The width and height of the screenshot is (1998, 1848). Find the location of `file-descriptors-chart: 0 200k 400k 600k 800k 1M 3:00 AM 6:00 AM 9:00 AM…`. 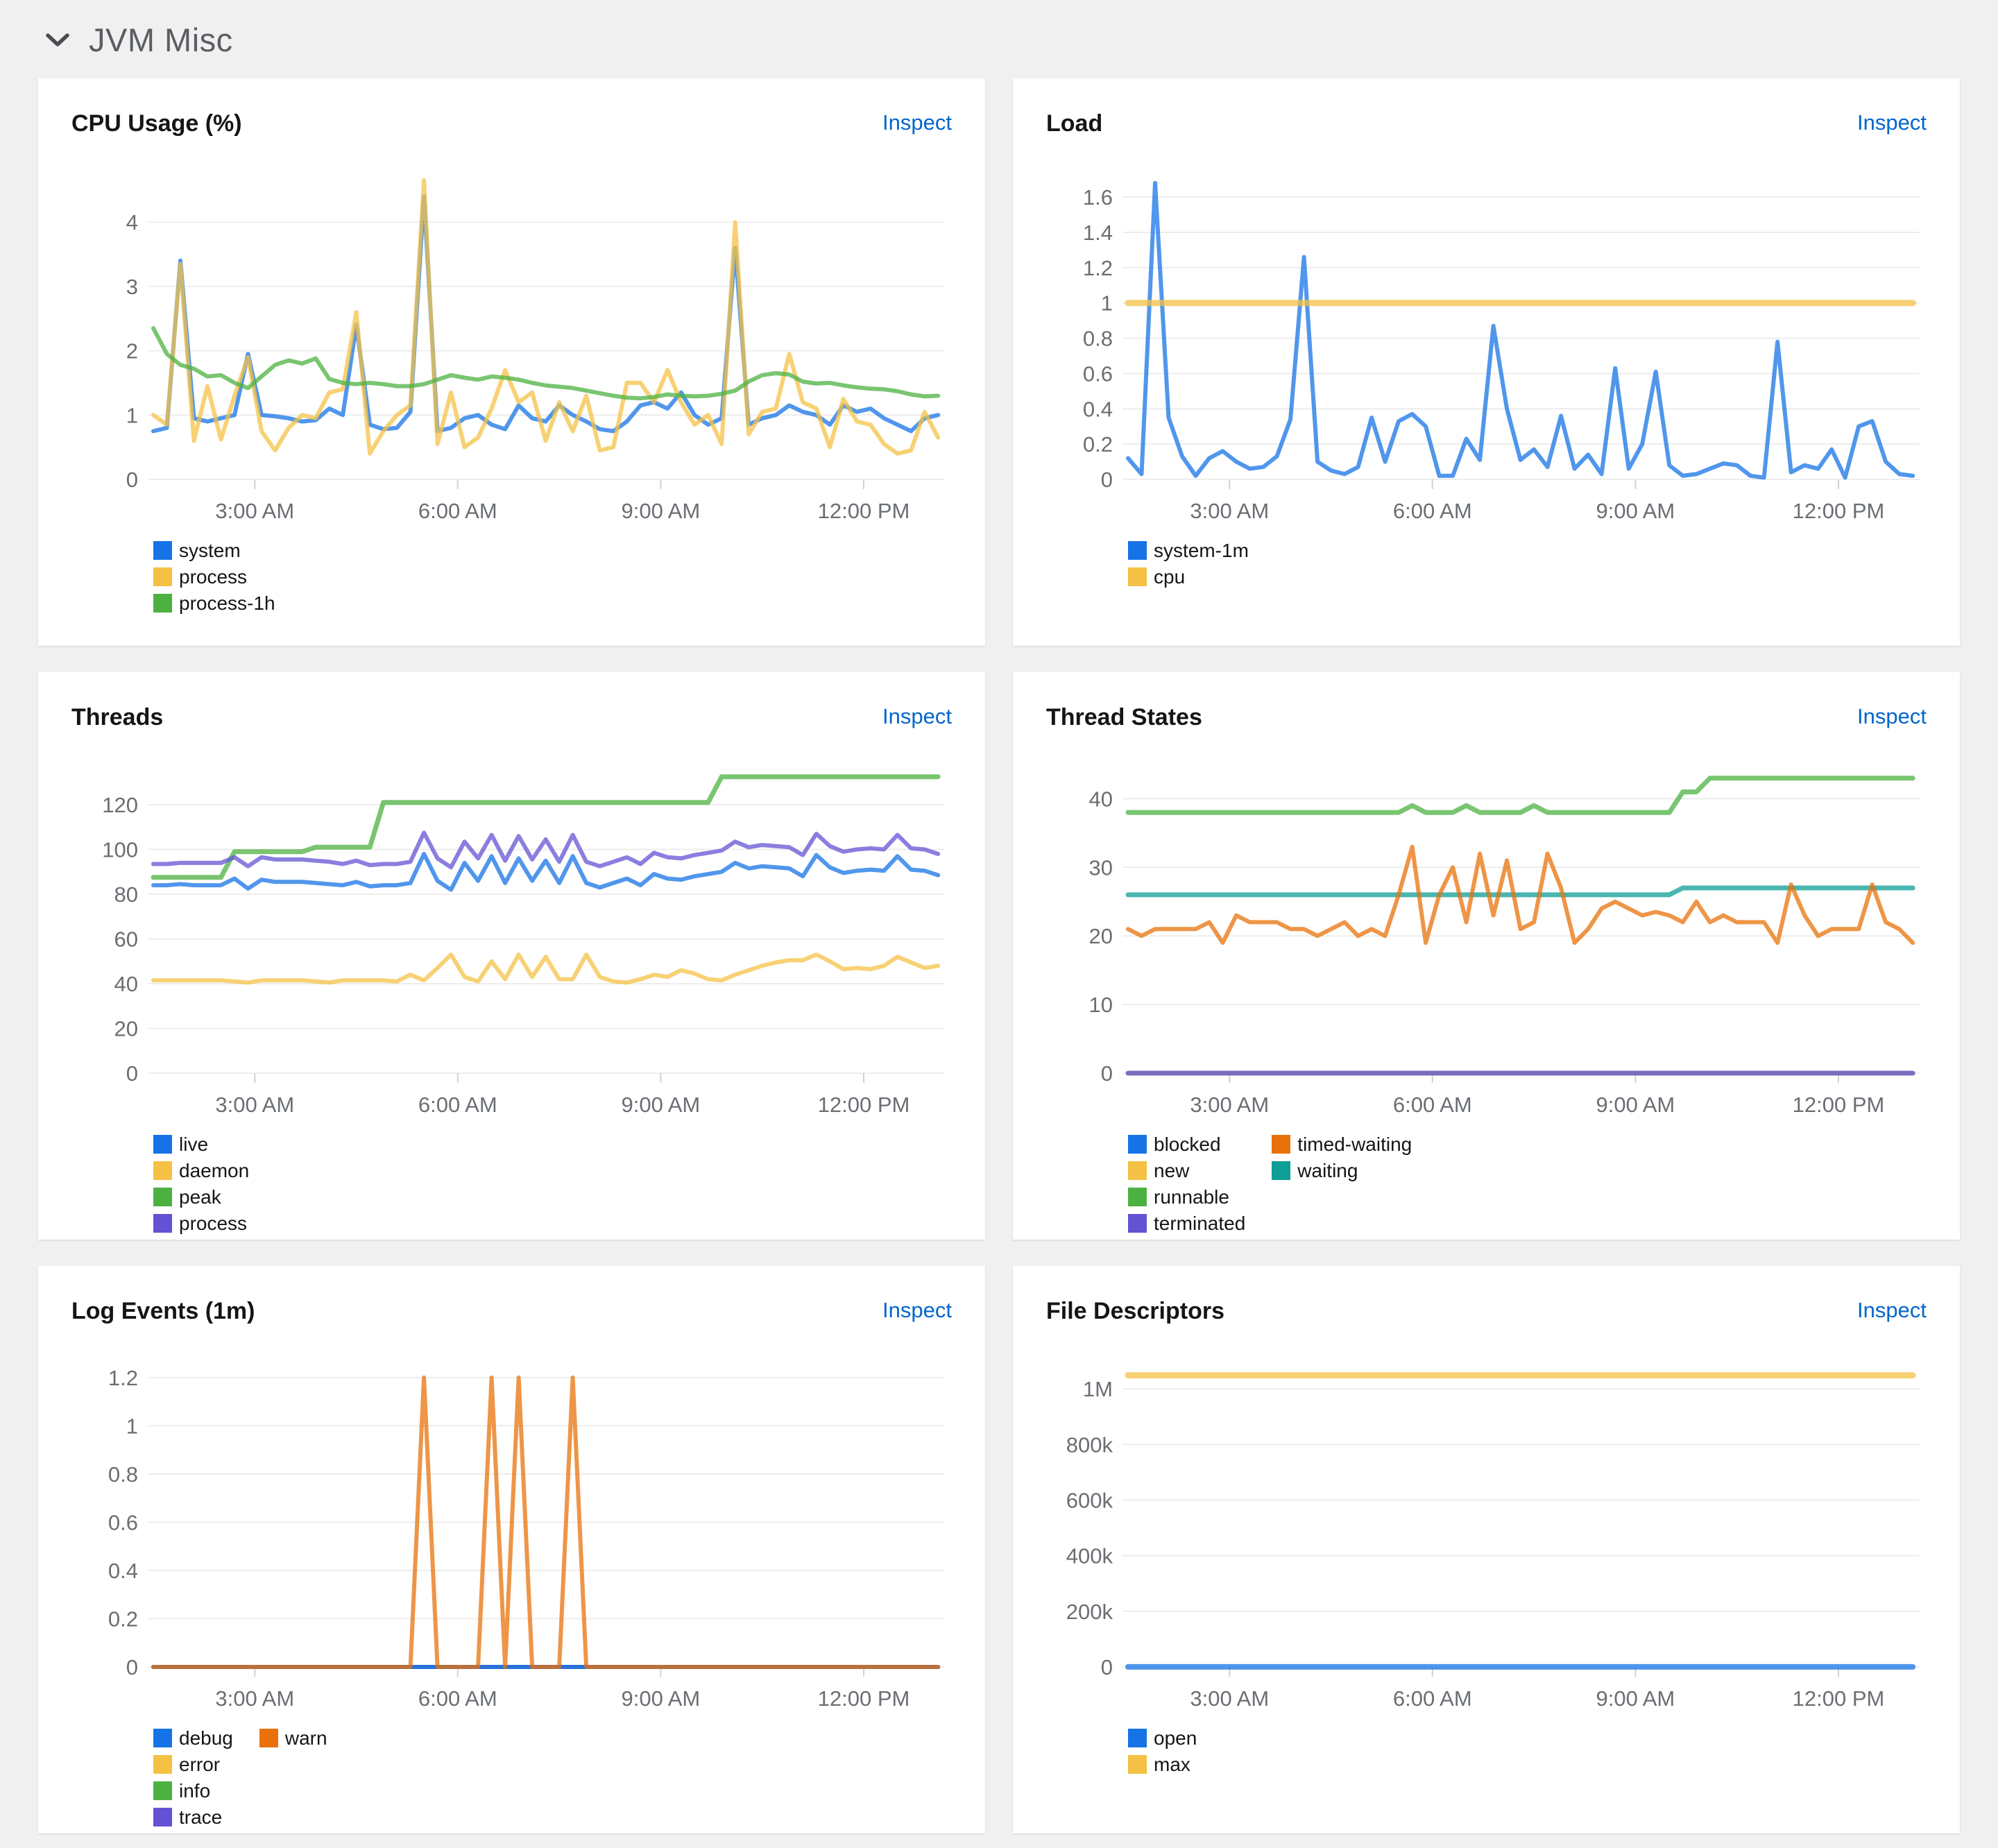

file-descriptors-chart: 0 200k 400k 600k 800k 1M 3:00 AM 6:00 AM 9:00 AM… is located at coordinates (1486, 1532).